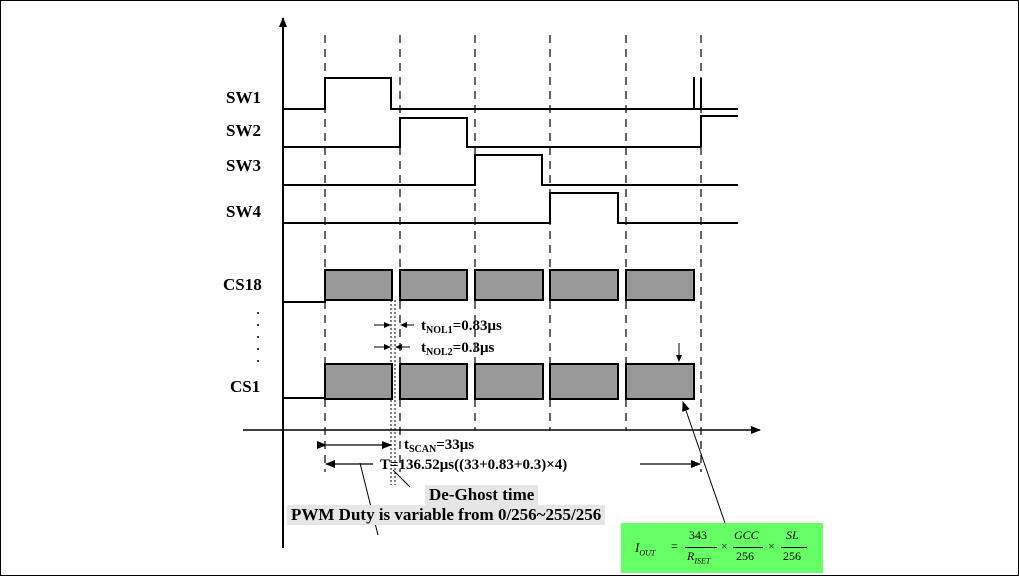 This screenshot has width=1019, height=576. Describe the element at coordinates (243, 97) in the screenshot. I see `label-sw1: SW1` at that location.